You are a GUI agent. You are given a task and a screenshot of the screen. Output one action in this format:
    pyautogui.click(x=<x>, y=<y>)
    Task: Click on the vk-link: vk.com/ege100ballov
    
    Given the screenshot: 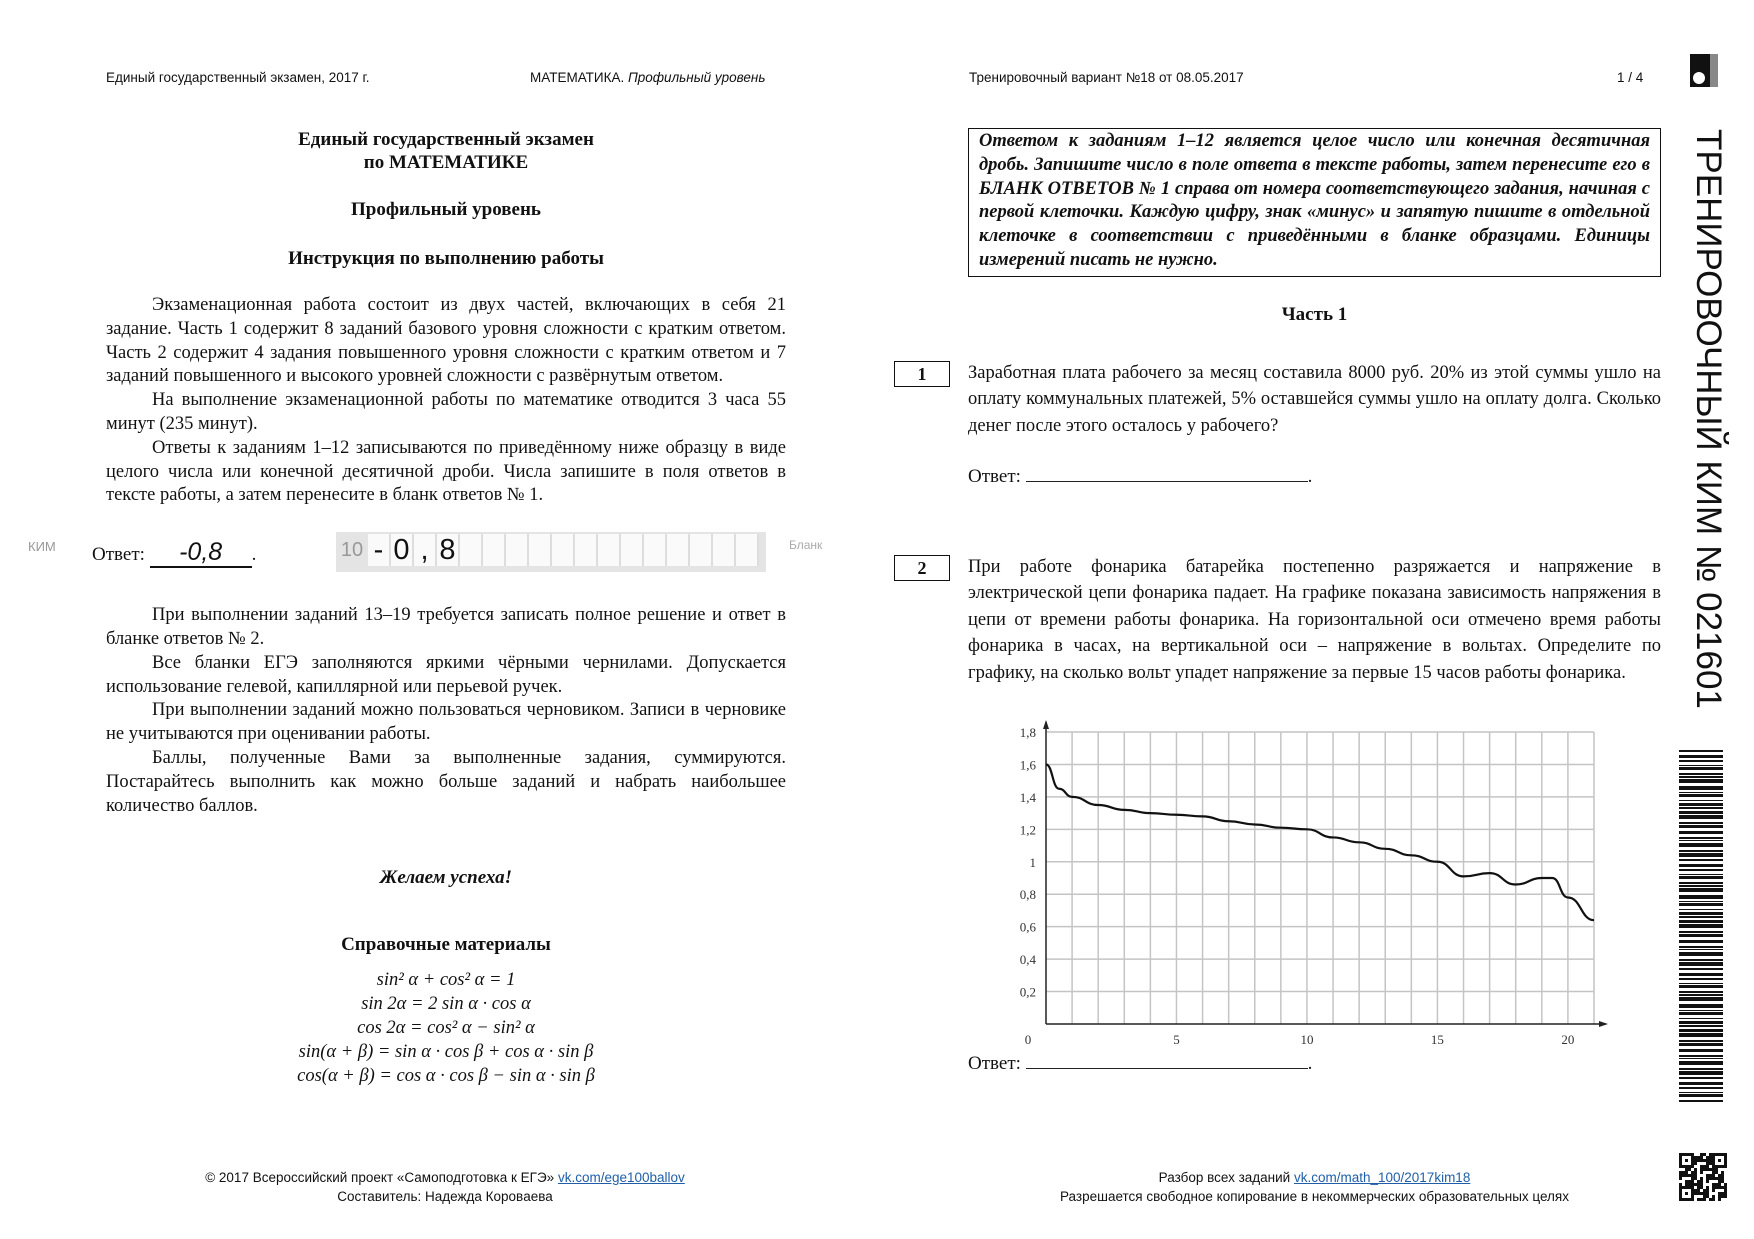 What is the action you would take?
    pyautogui.click(x=621, y=1177)
    